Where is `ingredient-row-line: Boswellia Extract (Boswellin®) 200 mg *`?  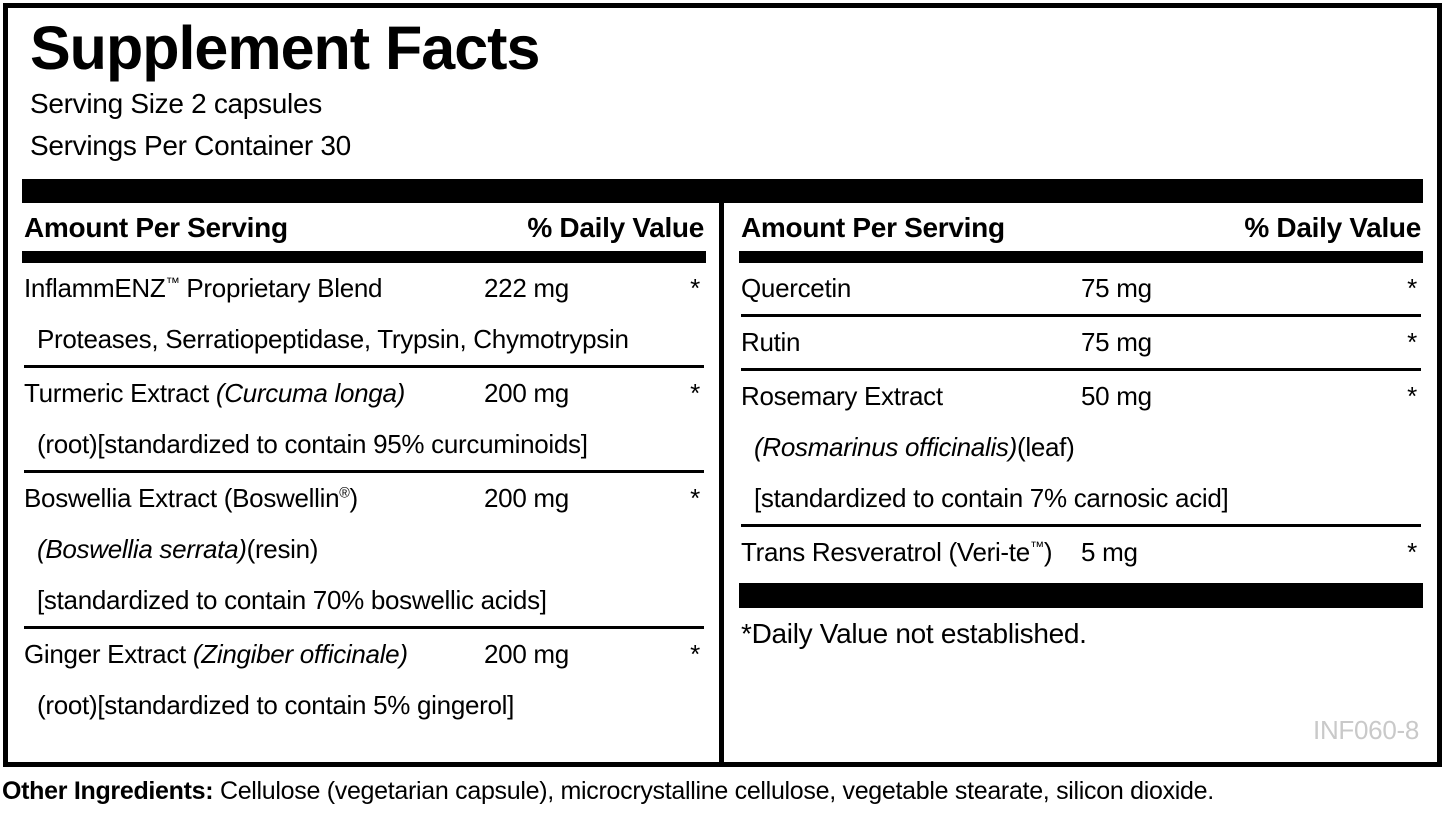 ingredient-row-line: Boswellia Extract (Boswellin®) 200 mg * is located at coordinates (364, 498).